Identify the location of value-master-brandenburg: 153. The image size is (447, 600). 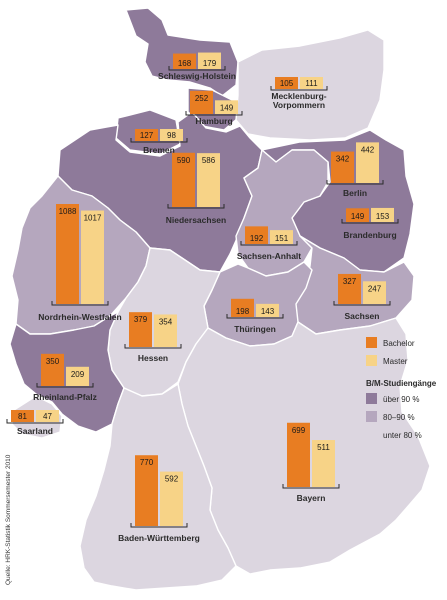
(383, 216).